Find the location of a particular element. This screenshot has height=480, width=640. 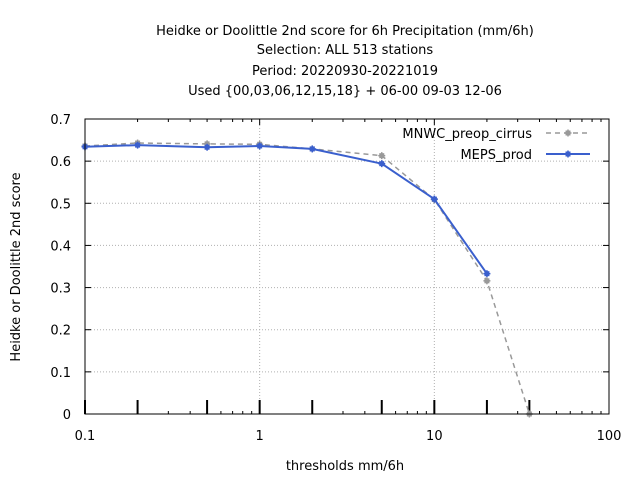

y-tick-label: 0.1 is located at coordinates (60, 373).